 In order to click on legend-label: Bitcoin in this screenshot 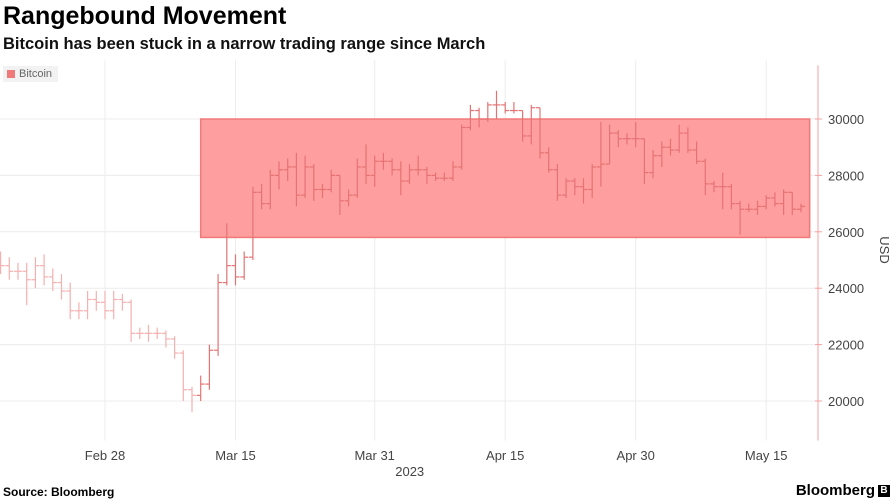, I will do `click(36, 74)`.